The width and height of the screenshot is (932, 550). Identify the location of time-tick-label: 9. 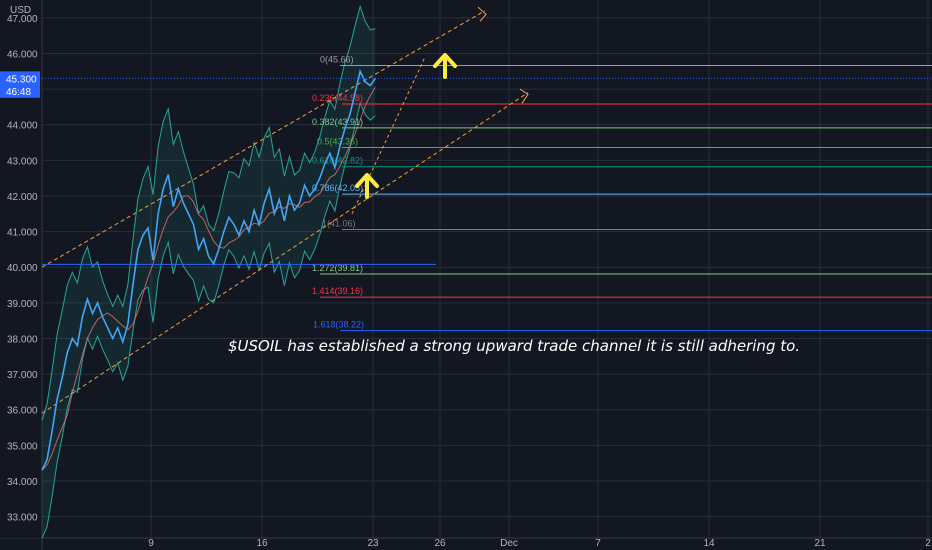
(151, 543).